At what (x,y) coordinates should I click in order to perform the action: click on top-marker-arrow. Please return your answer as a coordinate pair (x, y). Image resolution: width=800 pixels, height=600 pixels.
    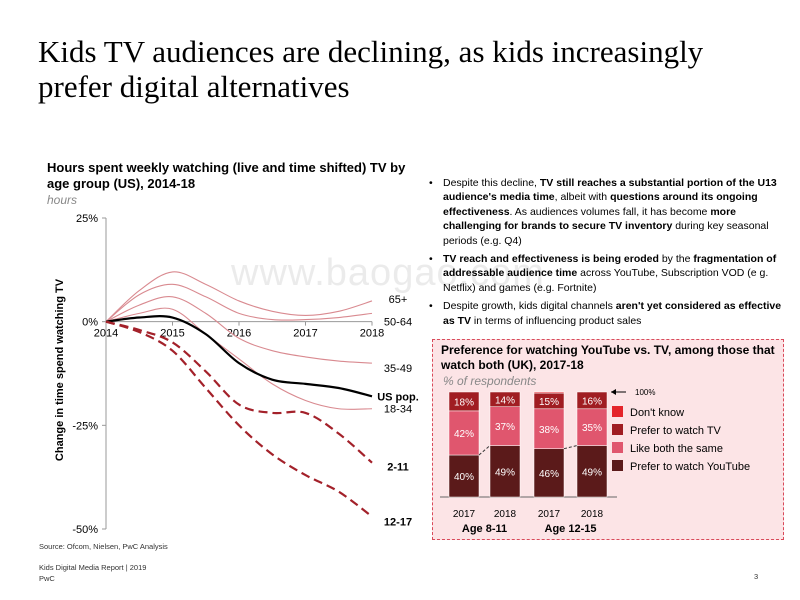
    Looking at the image, I should click on (613, 392).